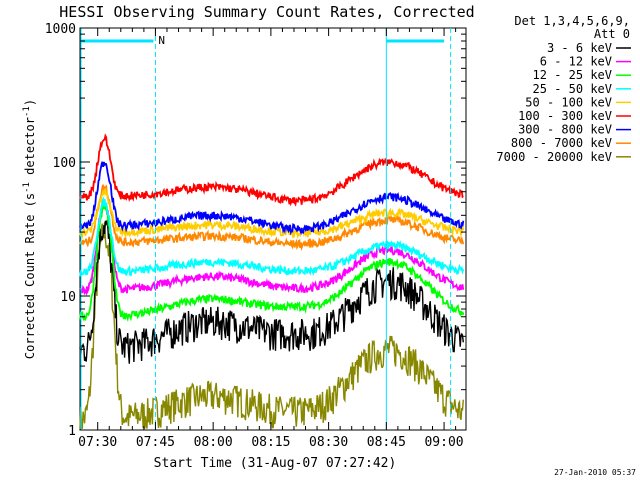 This screenshot has height=480, width=640. Describe the element at coordinates (576, 62) in the screenshot. I see `legend-label-2: 6 - 12 keV` at that location.